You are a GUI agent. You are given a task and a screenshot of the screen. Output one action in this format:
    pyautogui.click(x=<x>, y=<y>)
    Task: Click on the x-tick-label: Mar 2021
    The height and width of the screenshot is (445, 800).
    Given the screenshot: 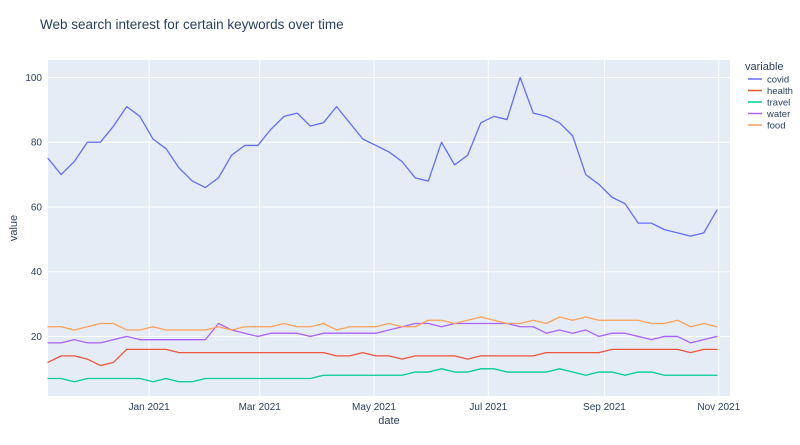 What is the action you would take?
    pyautogui.click(x=260, y=407)
    